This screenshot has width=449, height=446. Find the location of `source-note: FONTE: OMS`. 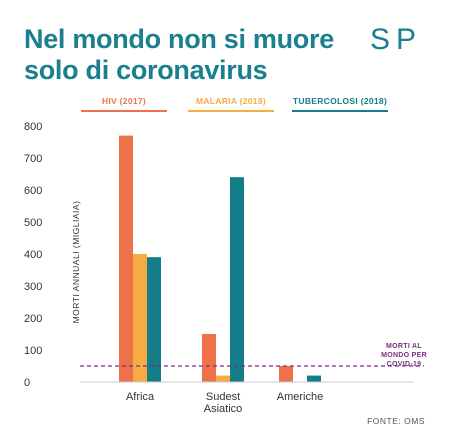

source-note: FONTE: OMS is located at coordinates (396, 421).